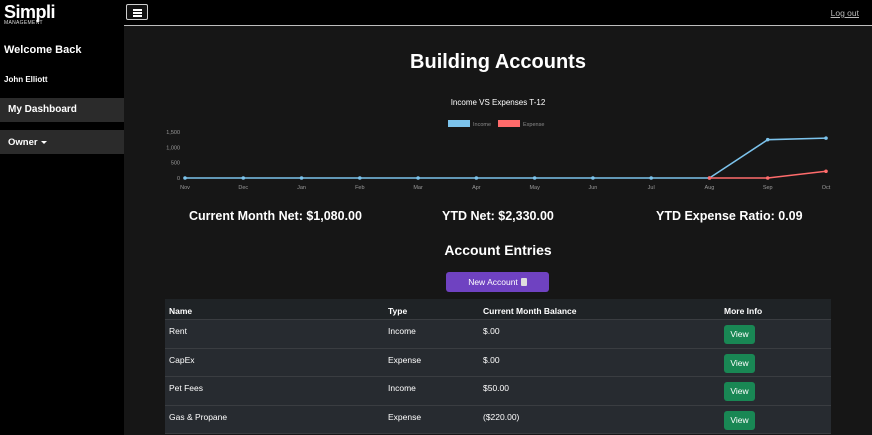  I want to click on logo-text: Simpli, so click(30, 12).